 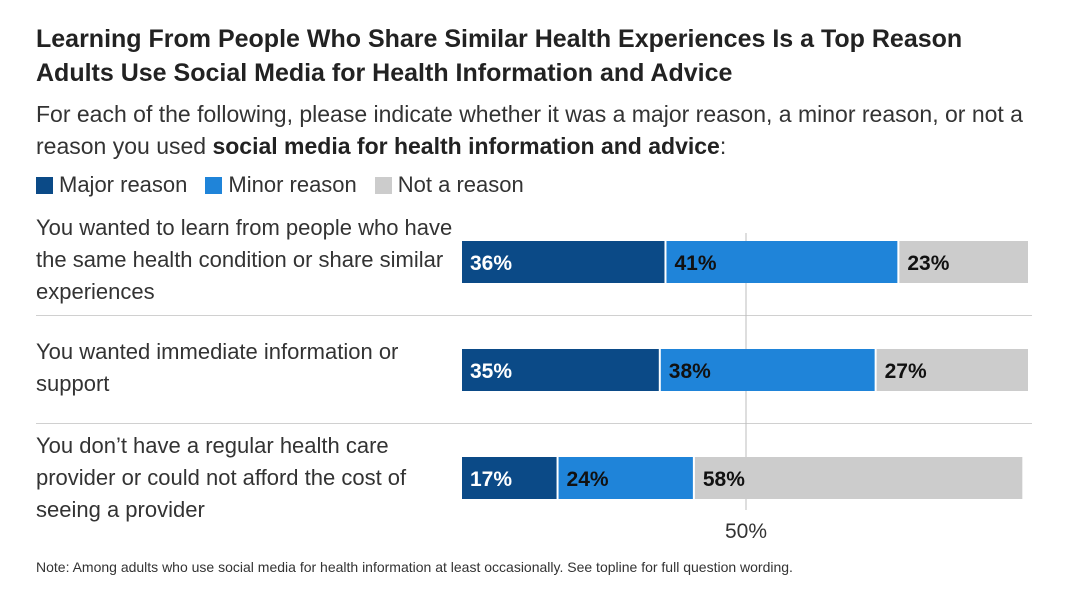 I want to click on data-label-major-row-3: 17%, so click(x=491, y=479).